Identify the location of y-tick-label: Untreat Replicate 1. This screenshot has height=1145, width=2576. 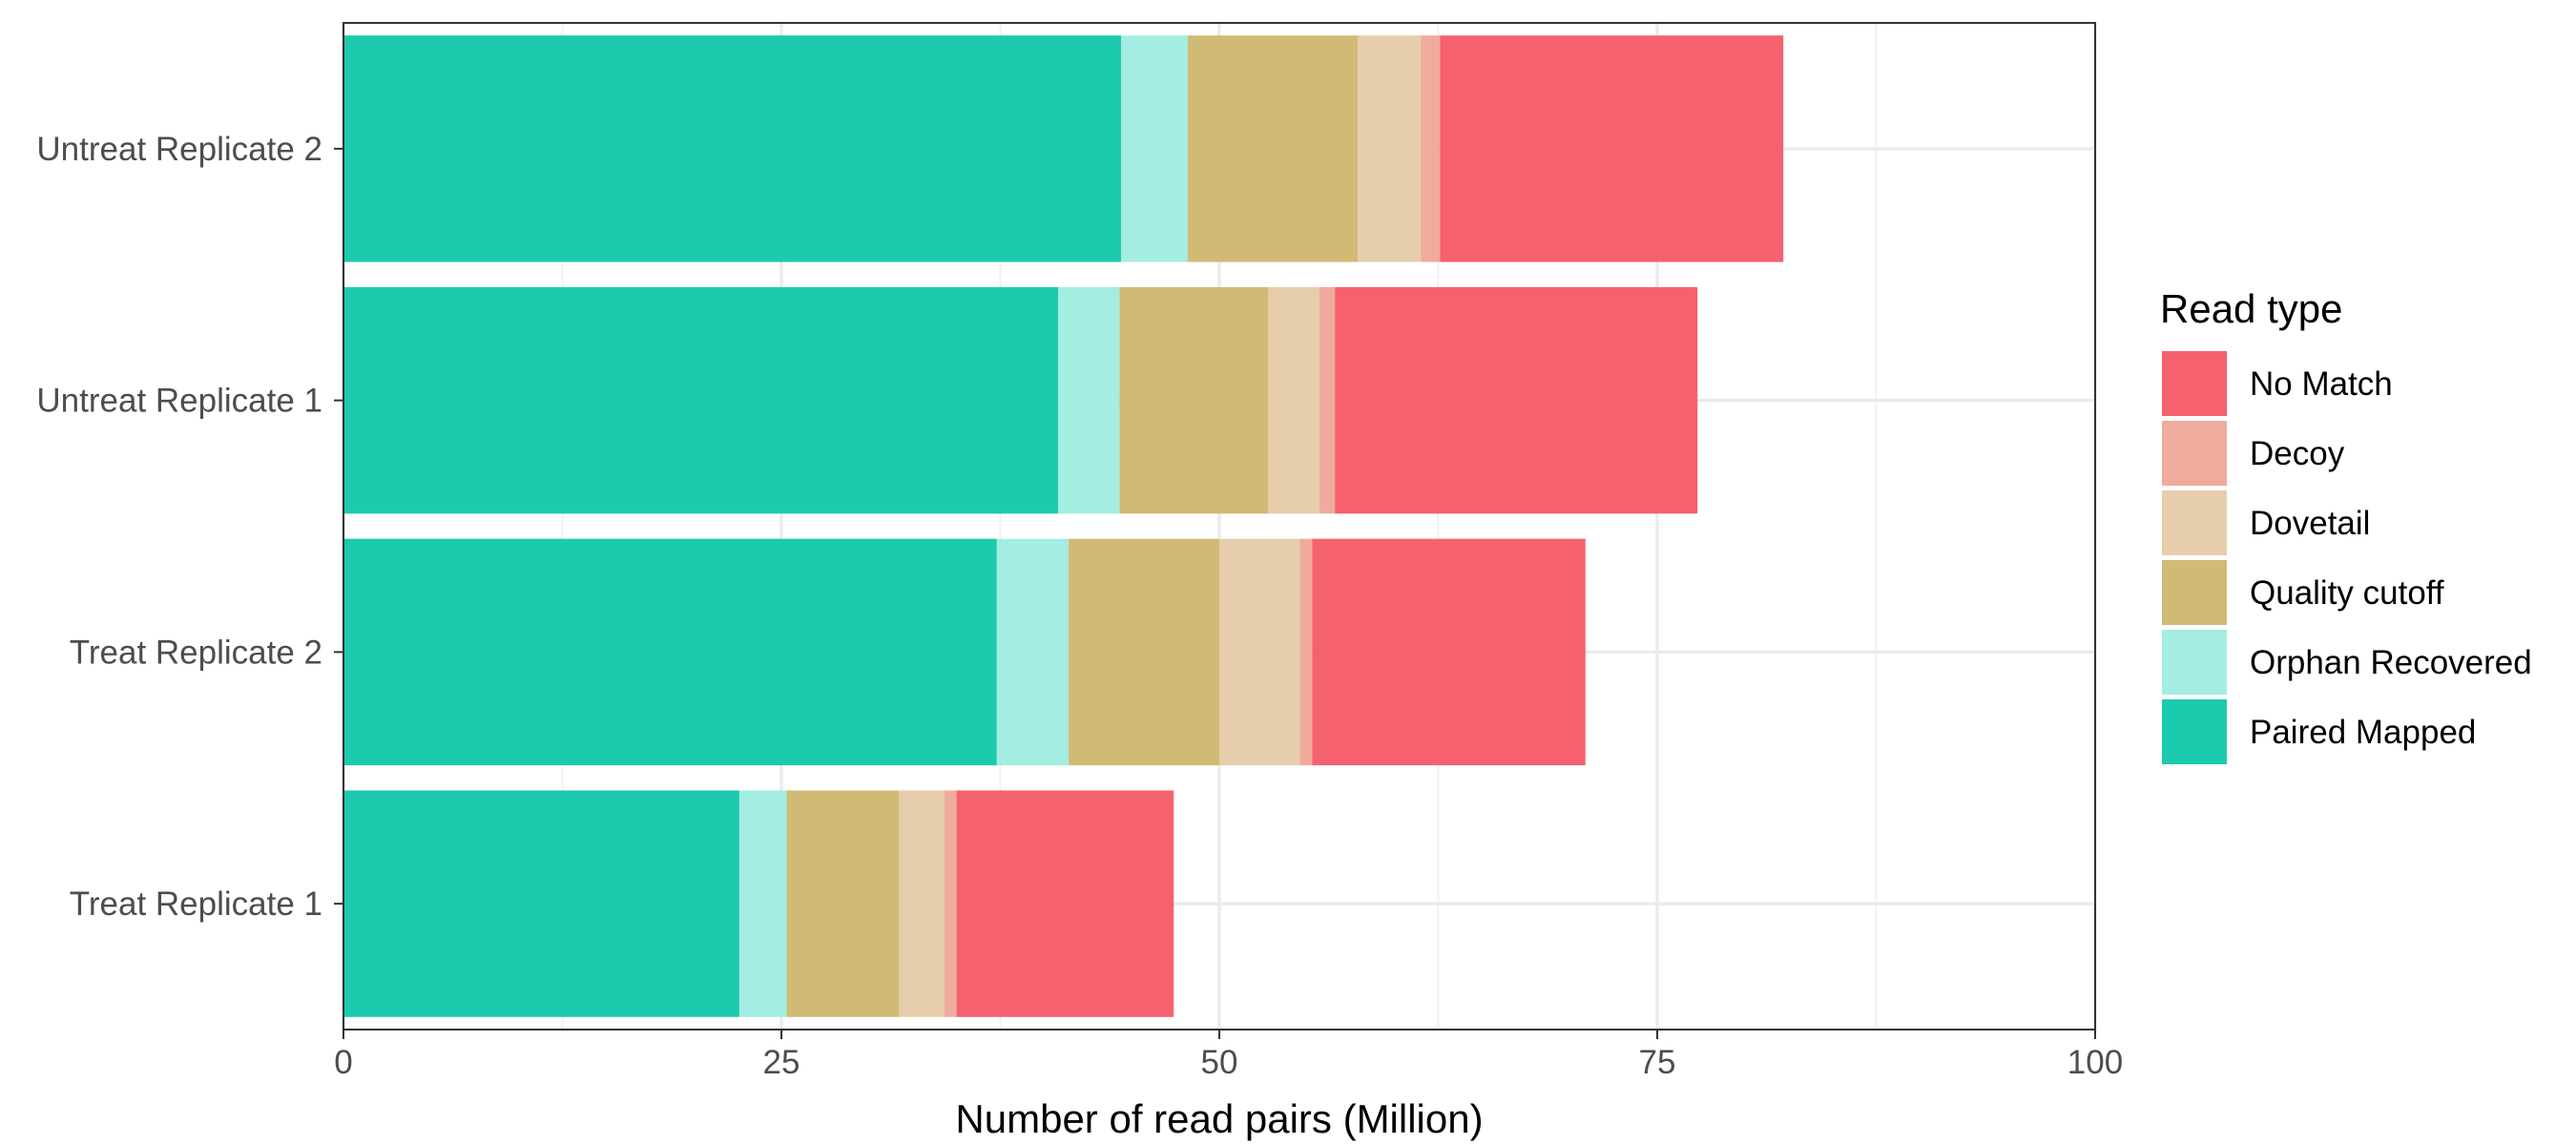
(179, 402).